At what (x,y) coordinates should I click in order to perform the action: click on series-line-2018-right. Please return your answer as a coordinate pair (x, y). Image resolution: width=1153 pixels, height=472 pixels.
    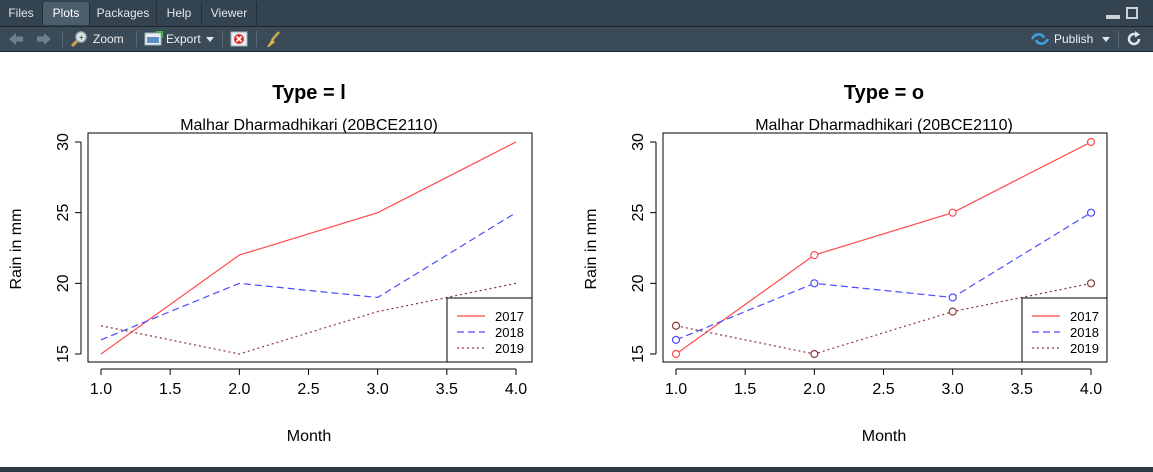
    Looking at the image, I should click on (883, 276).